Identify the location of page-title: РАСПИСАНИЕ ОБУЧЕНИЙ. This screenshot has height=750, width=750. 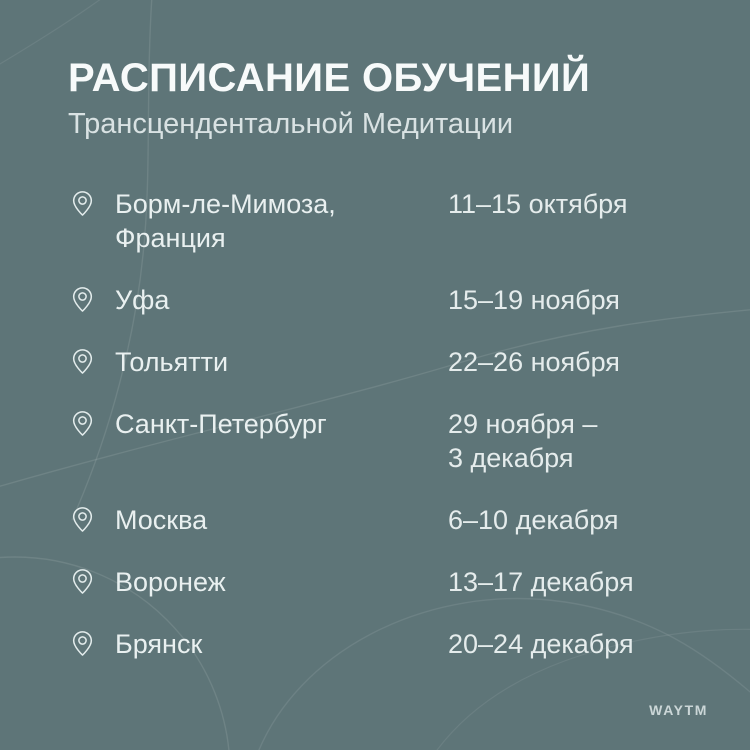
(329, 78).